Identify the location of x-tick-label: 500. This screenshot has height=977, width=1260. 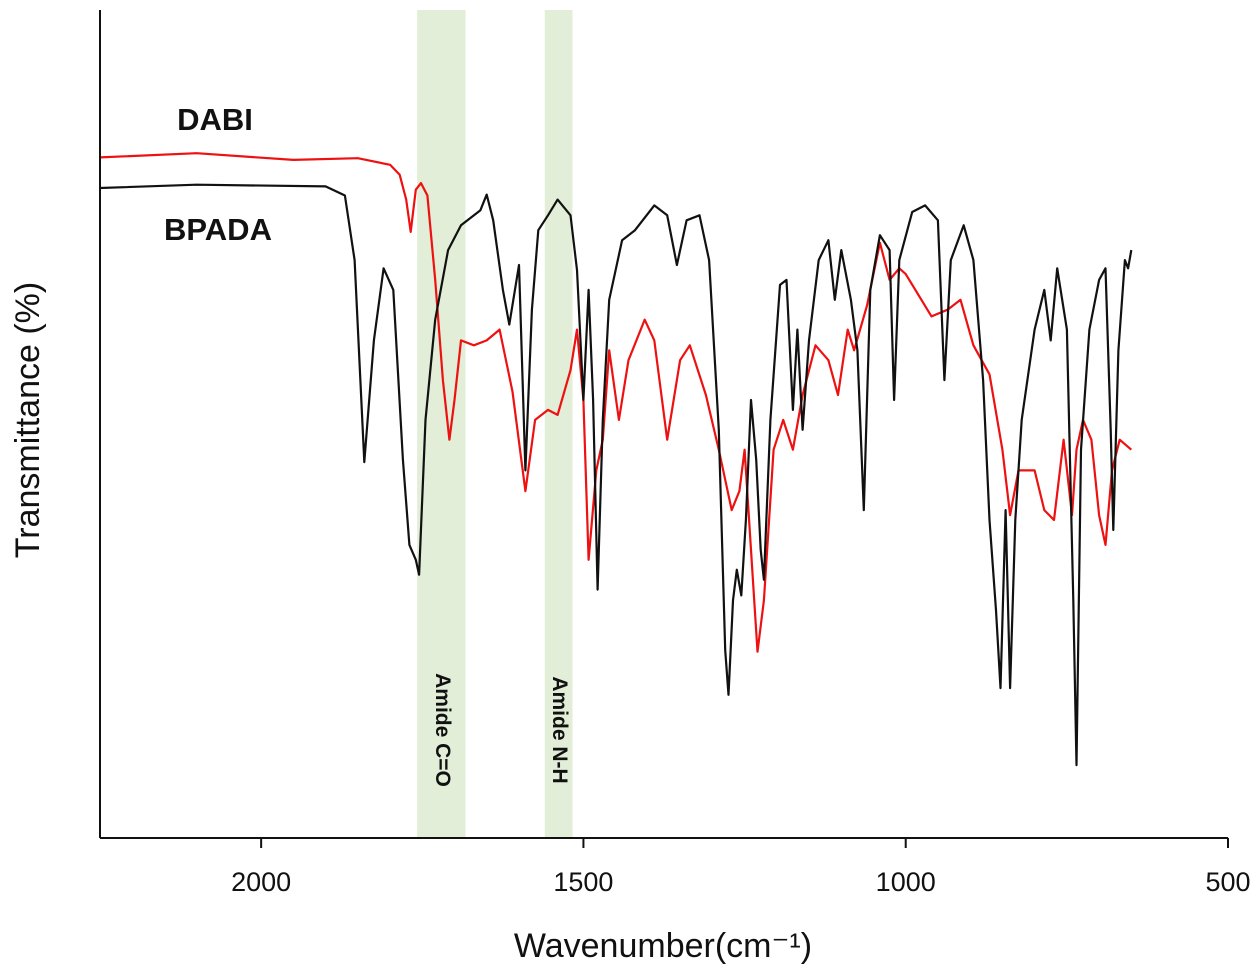
(1227, 882).